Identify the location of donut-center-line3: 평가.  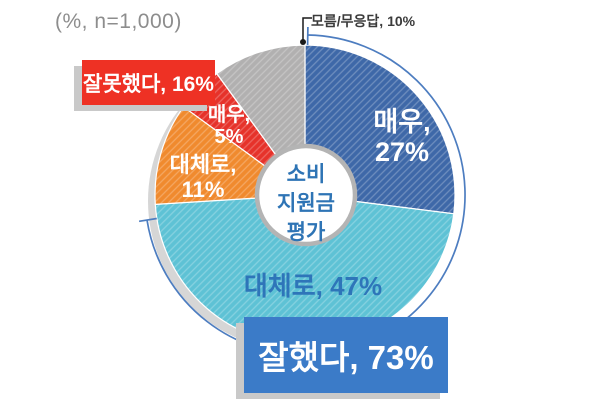
(306, 232).